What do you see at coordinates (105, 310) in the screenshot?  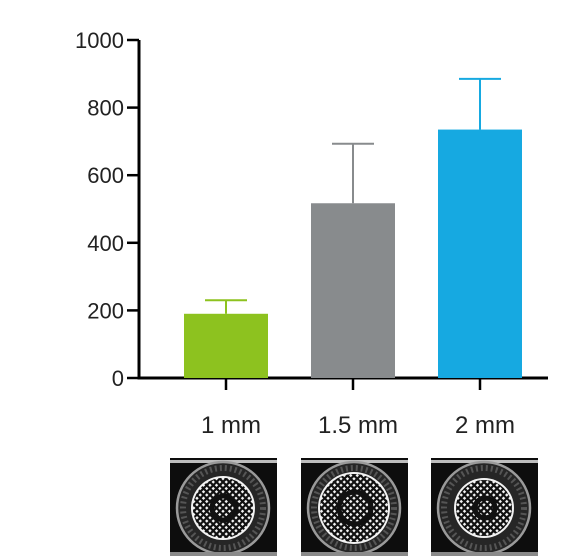 I see `y-tick-label: 200` at bounding box center [105, 310].